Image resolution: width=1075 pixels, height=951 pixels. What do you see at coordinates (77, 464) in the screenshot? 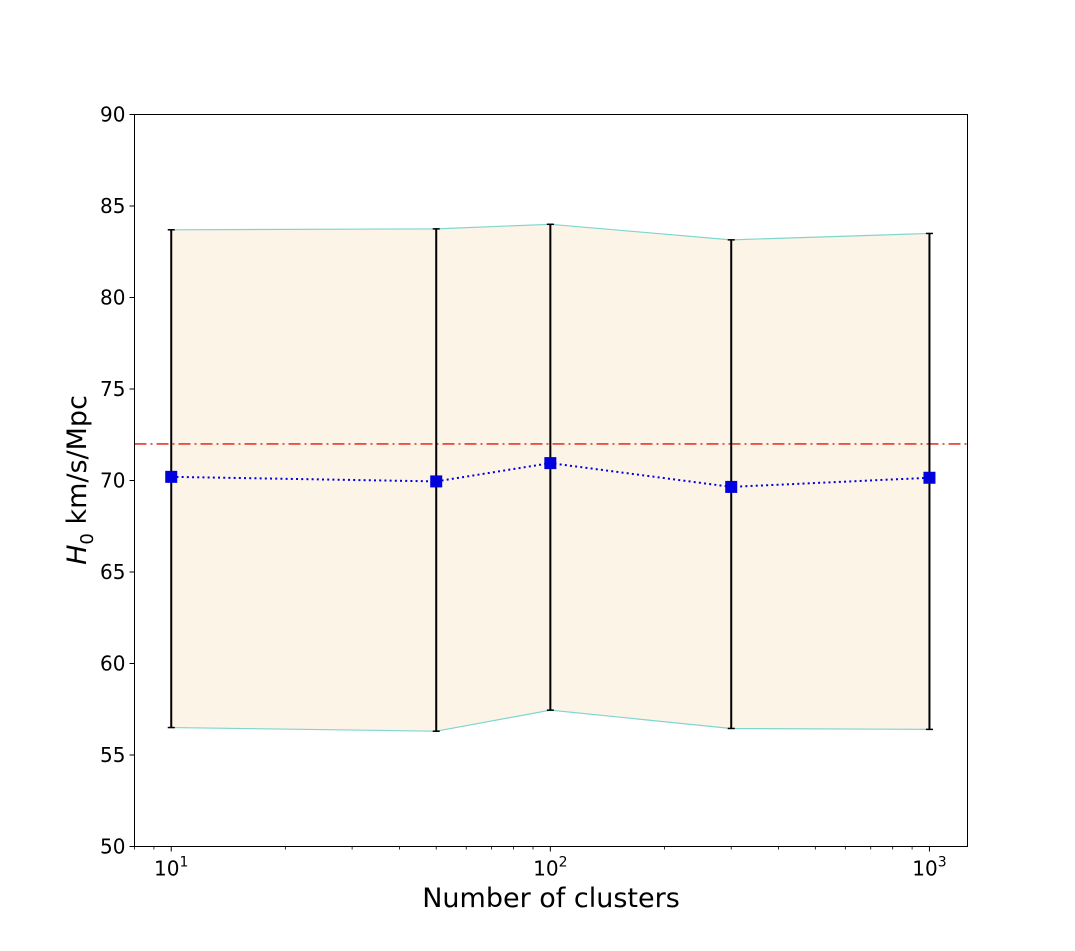
I see `y-axis-label-units: km/s/Mpc` at bounding box center [77, 464].